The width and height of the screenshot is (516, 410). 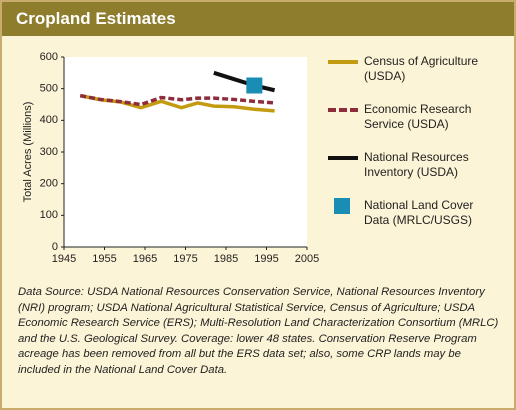 What do you see at coordinates (104, 259) in the screenshot?
I see `x-tick-label: 1955` at bounding box center [104, 259].